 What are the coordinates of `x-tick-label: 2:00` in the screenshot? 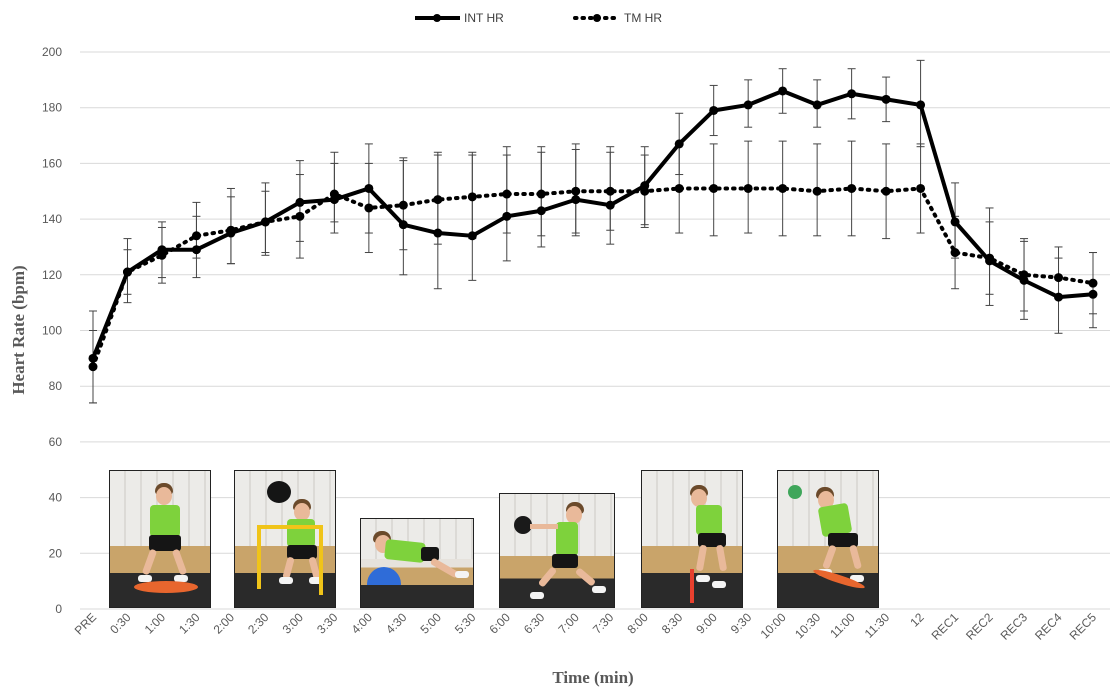 It's located at (224, 623).